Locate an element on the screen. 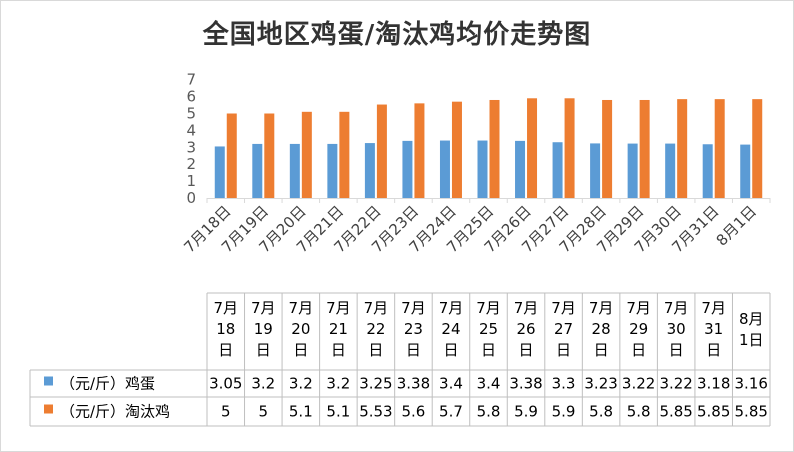 The image size is (794, 452). y-tick-label: 4 is located at coordinates (191, 130).